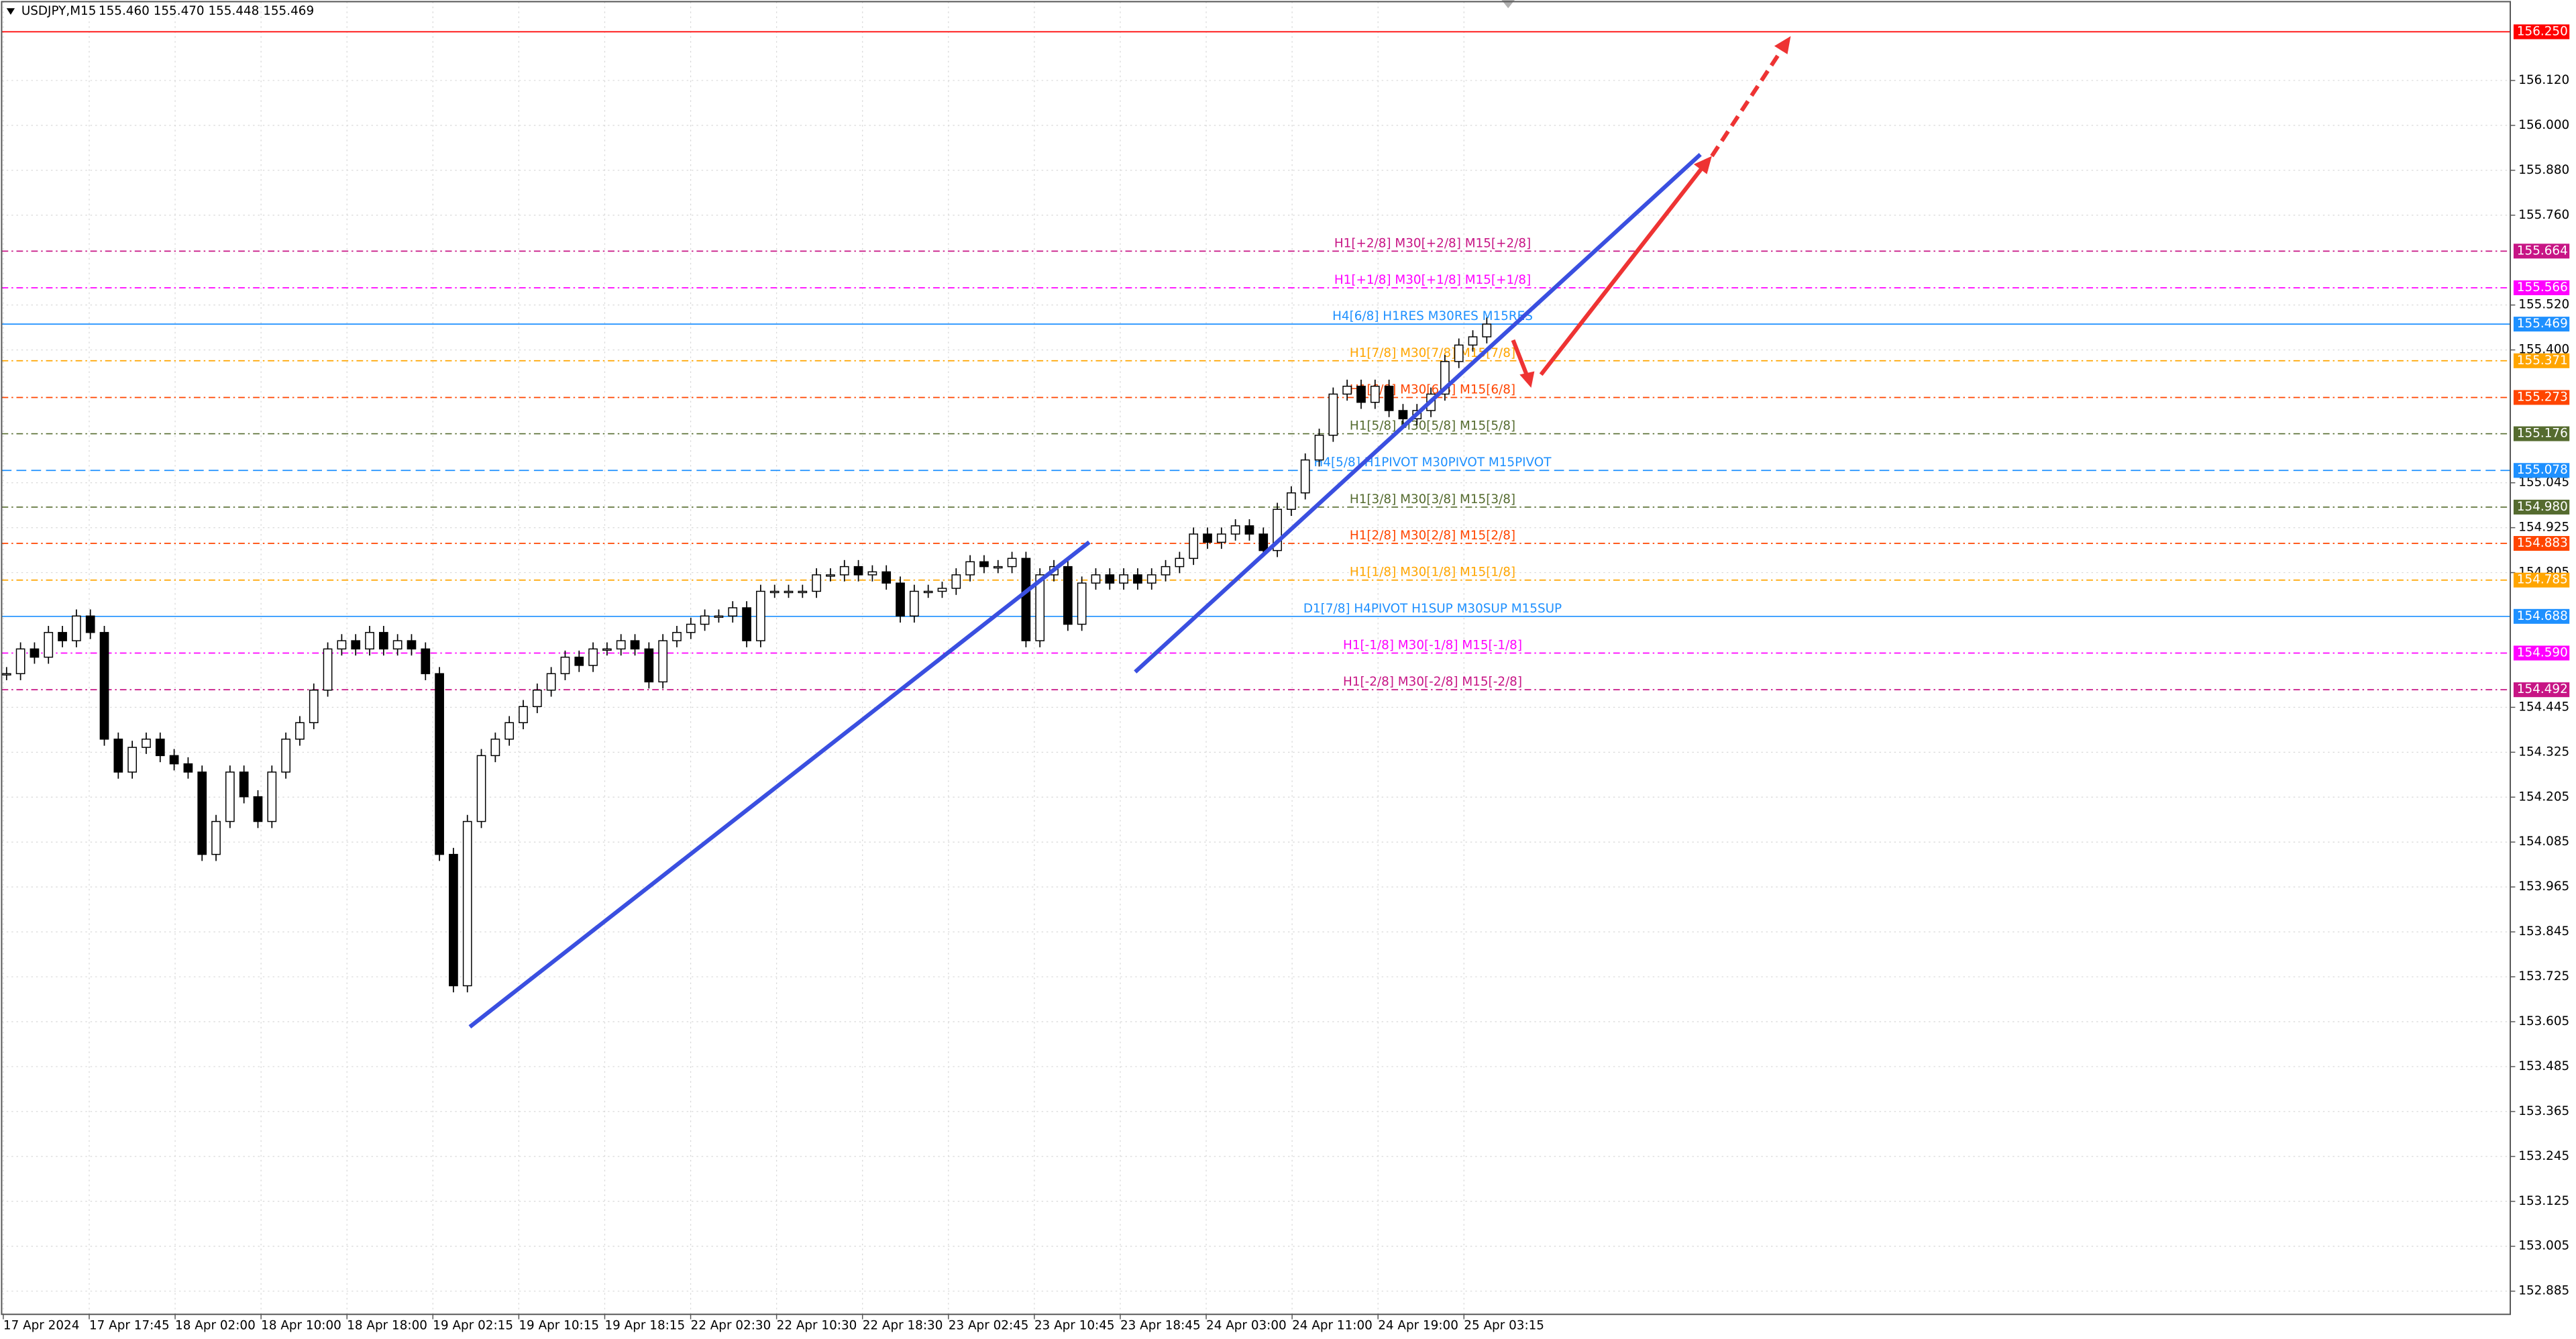  I want to click on x-tick-label: 18 Apr 10:00, so click(301, 1325).